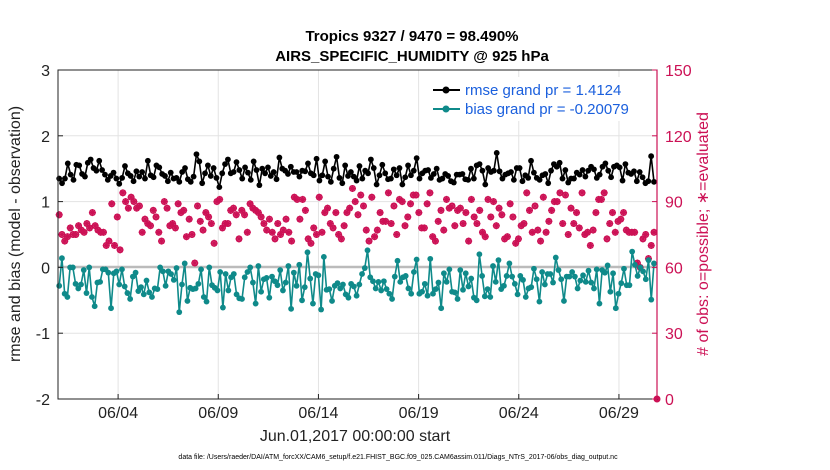 This screenshot has width=830, height=470. I want to click on x-tick-label: 06/19, so click(419, 413).